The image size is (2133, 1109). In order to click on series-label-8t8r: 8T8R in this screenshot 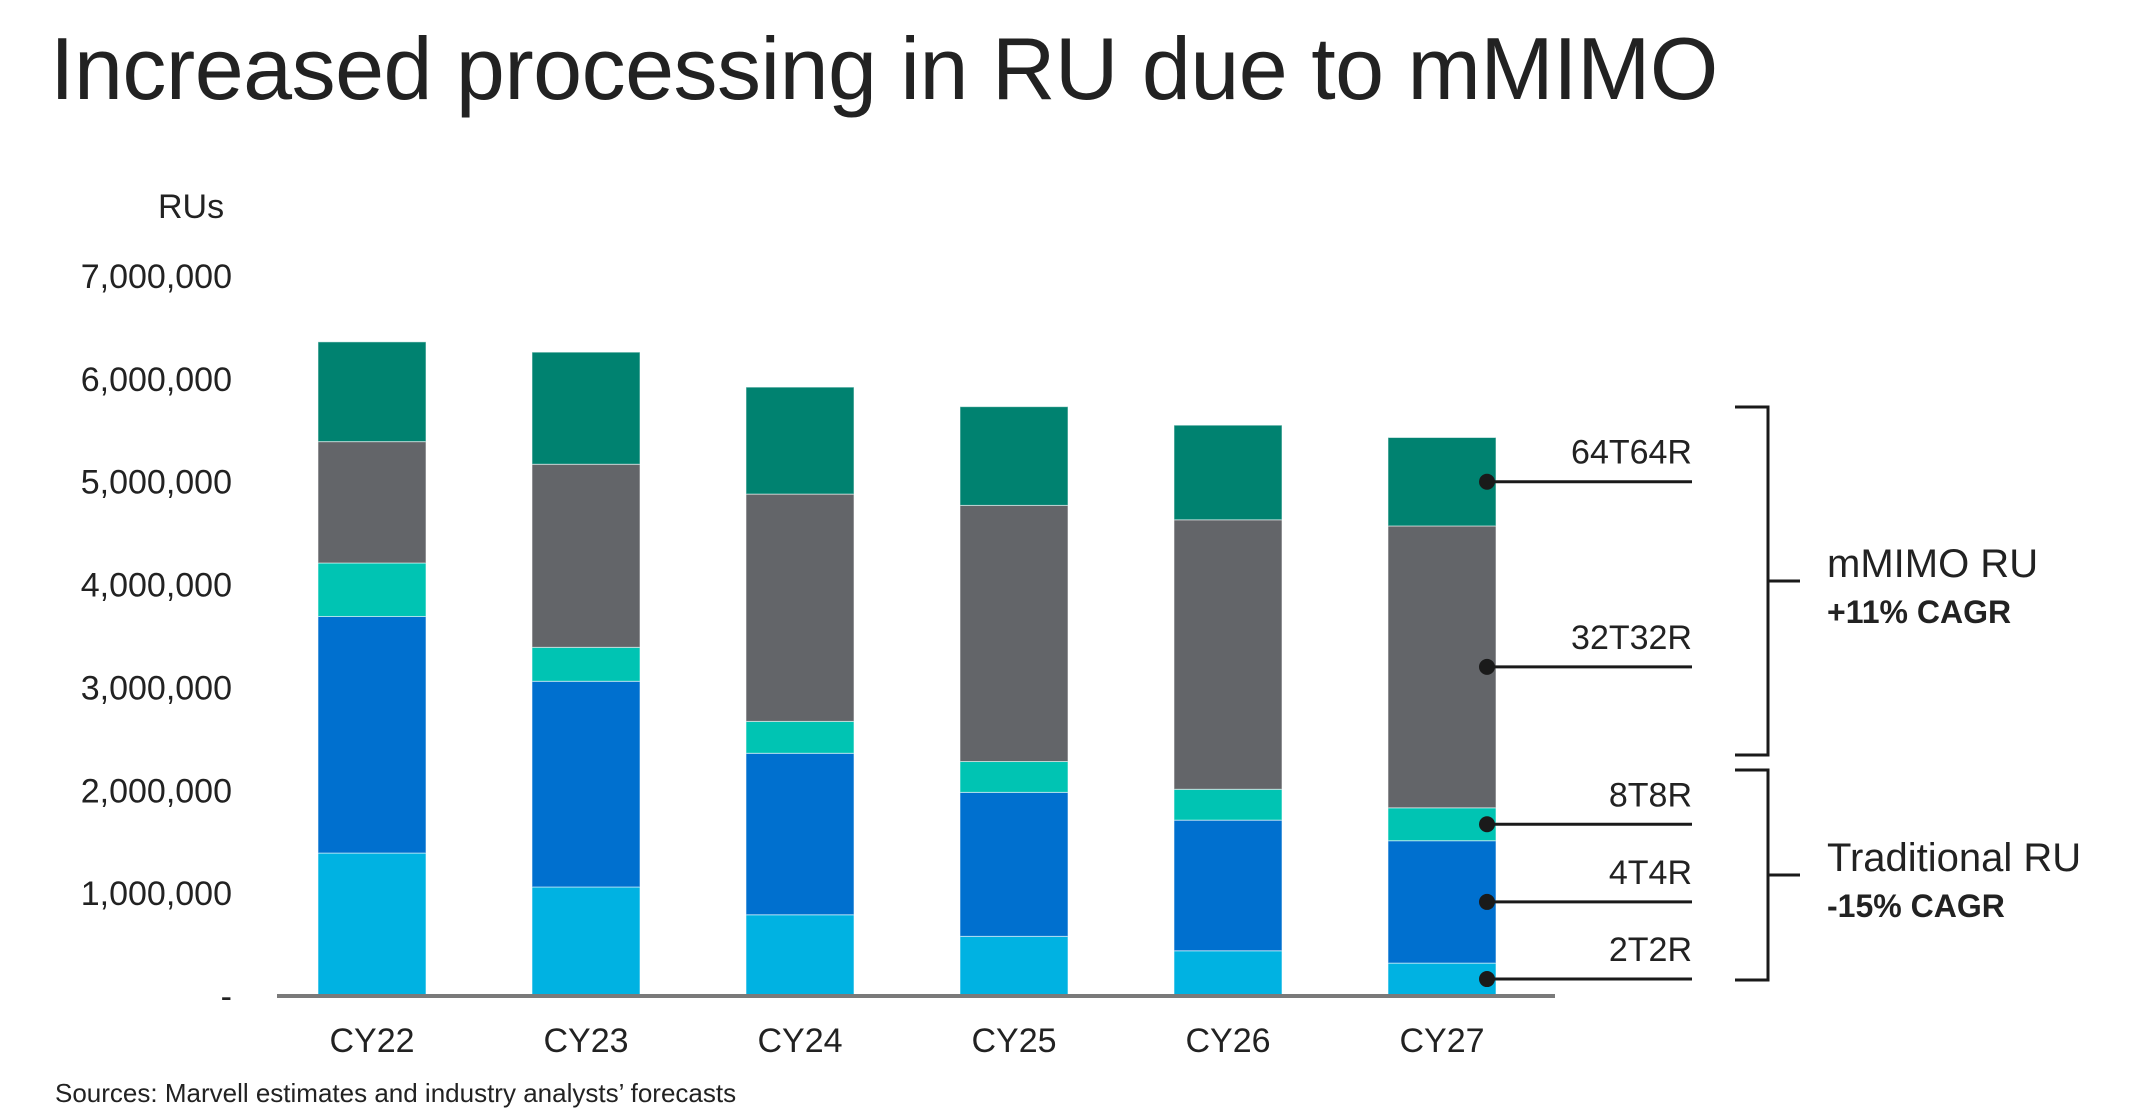, I will do `click(1650, 795)`.